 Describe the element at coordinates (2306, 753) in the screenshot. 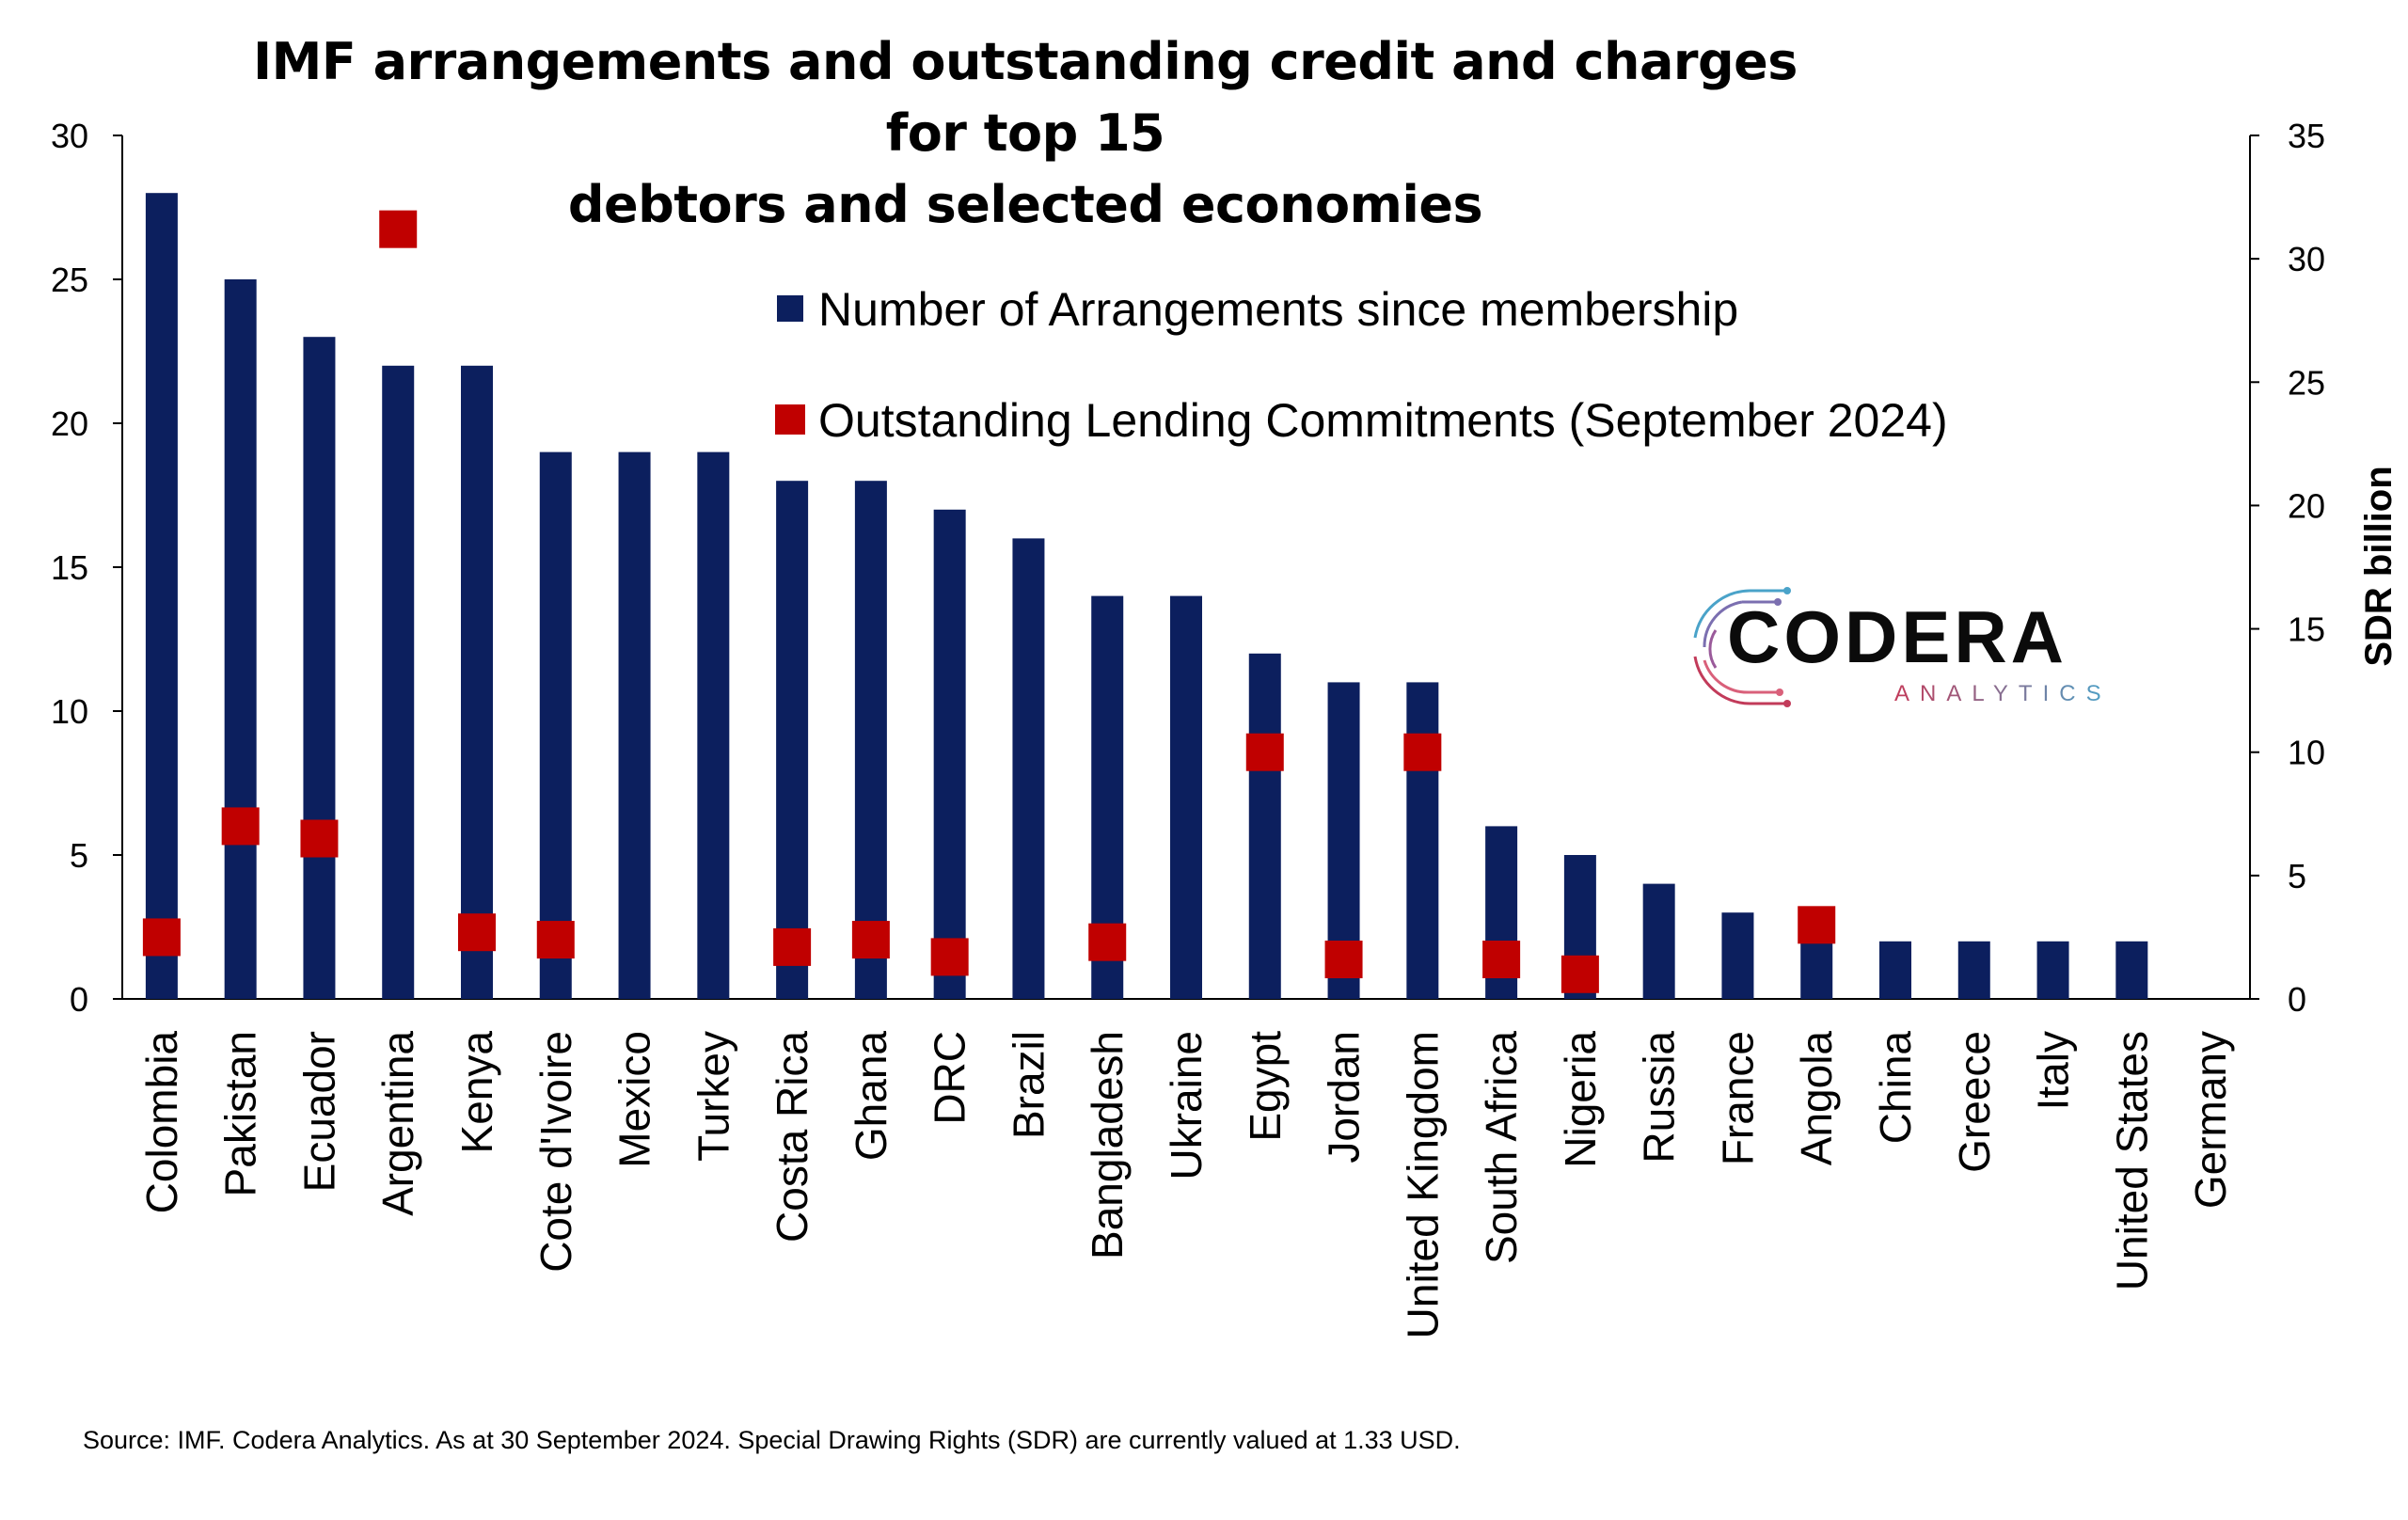

I see `right-tick-label: 10` at that location.